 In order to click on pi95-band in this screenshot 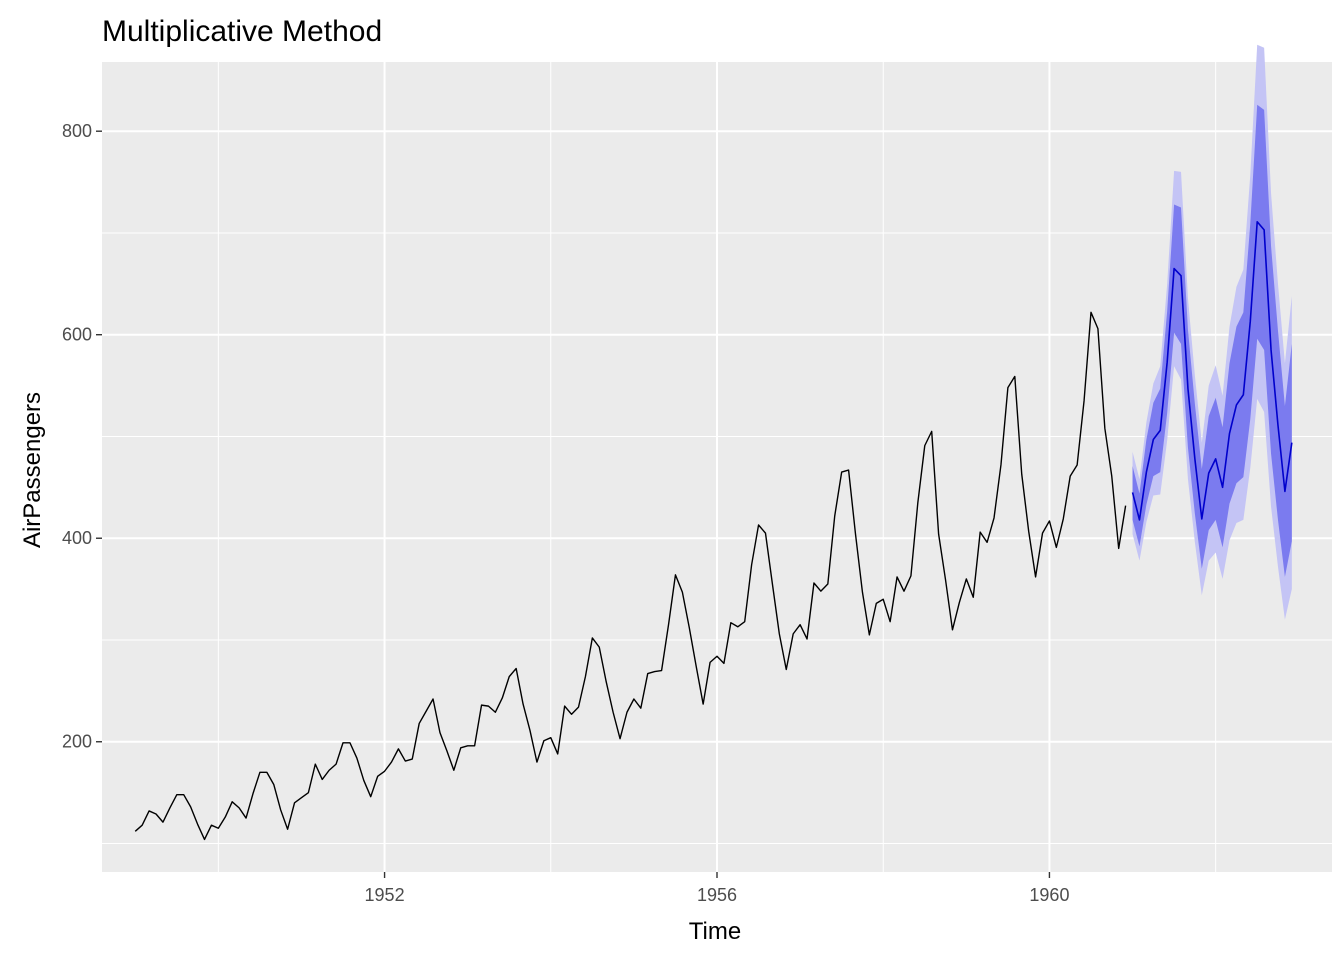, I will do `click(1212, 332)`.